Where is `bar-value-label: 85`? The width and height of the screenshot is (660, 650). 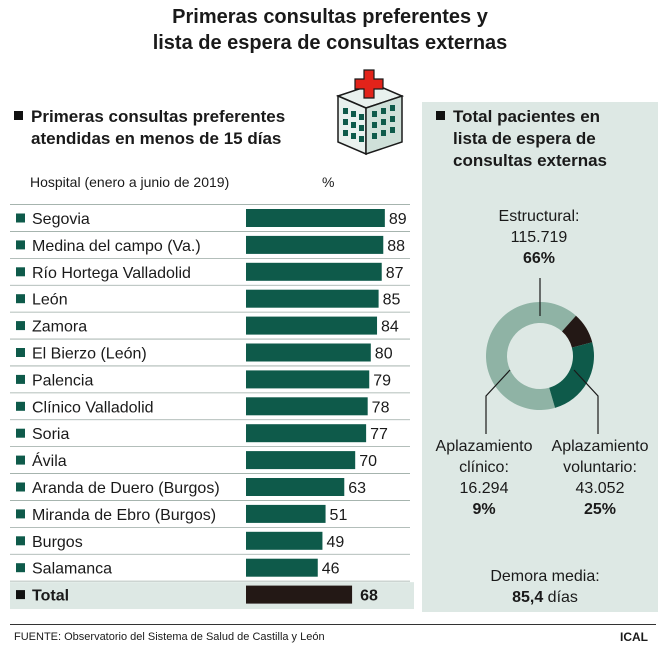
bar-value-label: 85 is located at coordinates (392, 300).